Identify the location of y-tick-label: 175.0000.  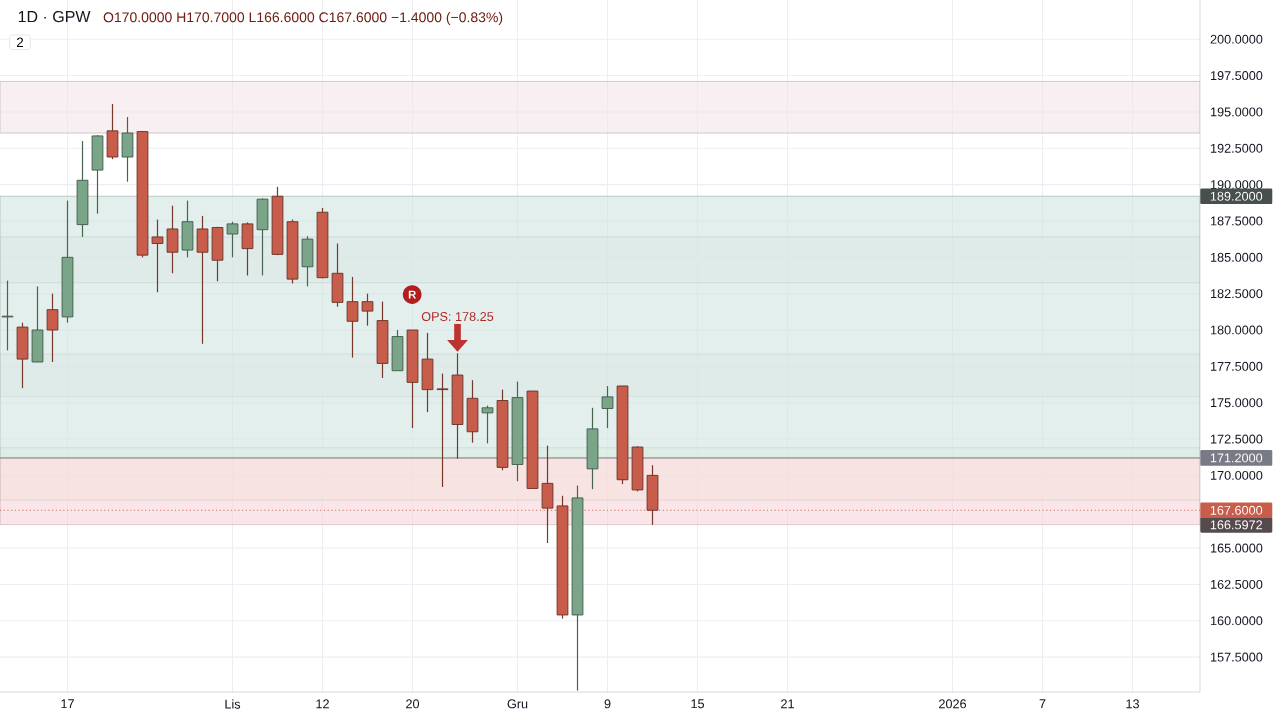
(1236, 403).